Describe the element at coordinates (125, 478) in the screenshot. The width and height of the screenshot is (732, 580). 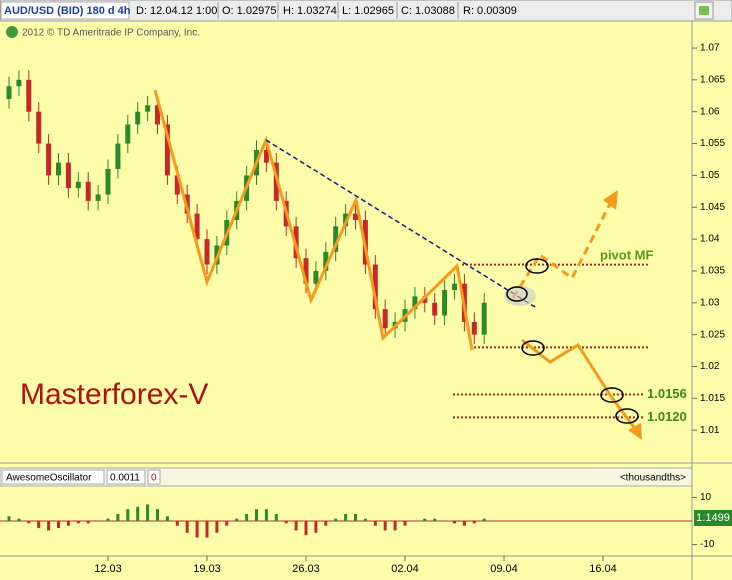
I see `oscillator-value: 0.0011` at that location.